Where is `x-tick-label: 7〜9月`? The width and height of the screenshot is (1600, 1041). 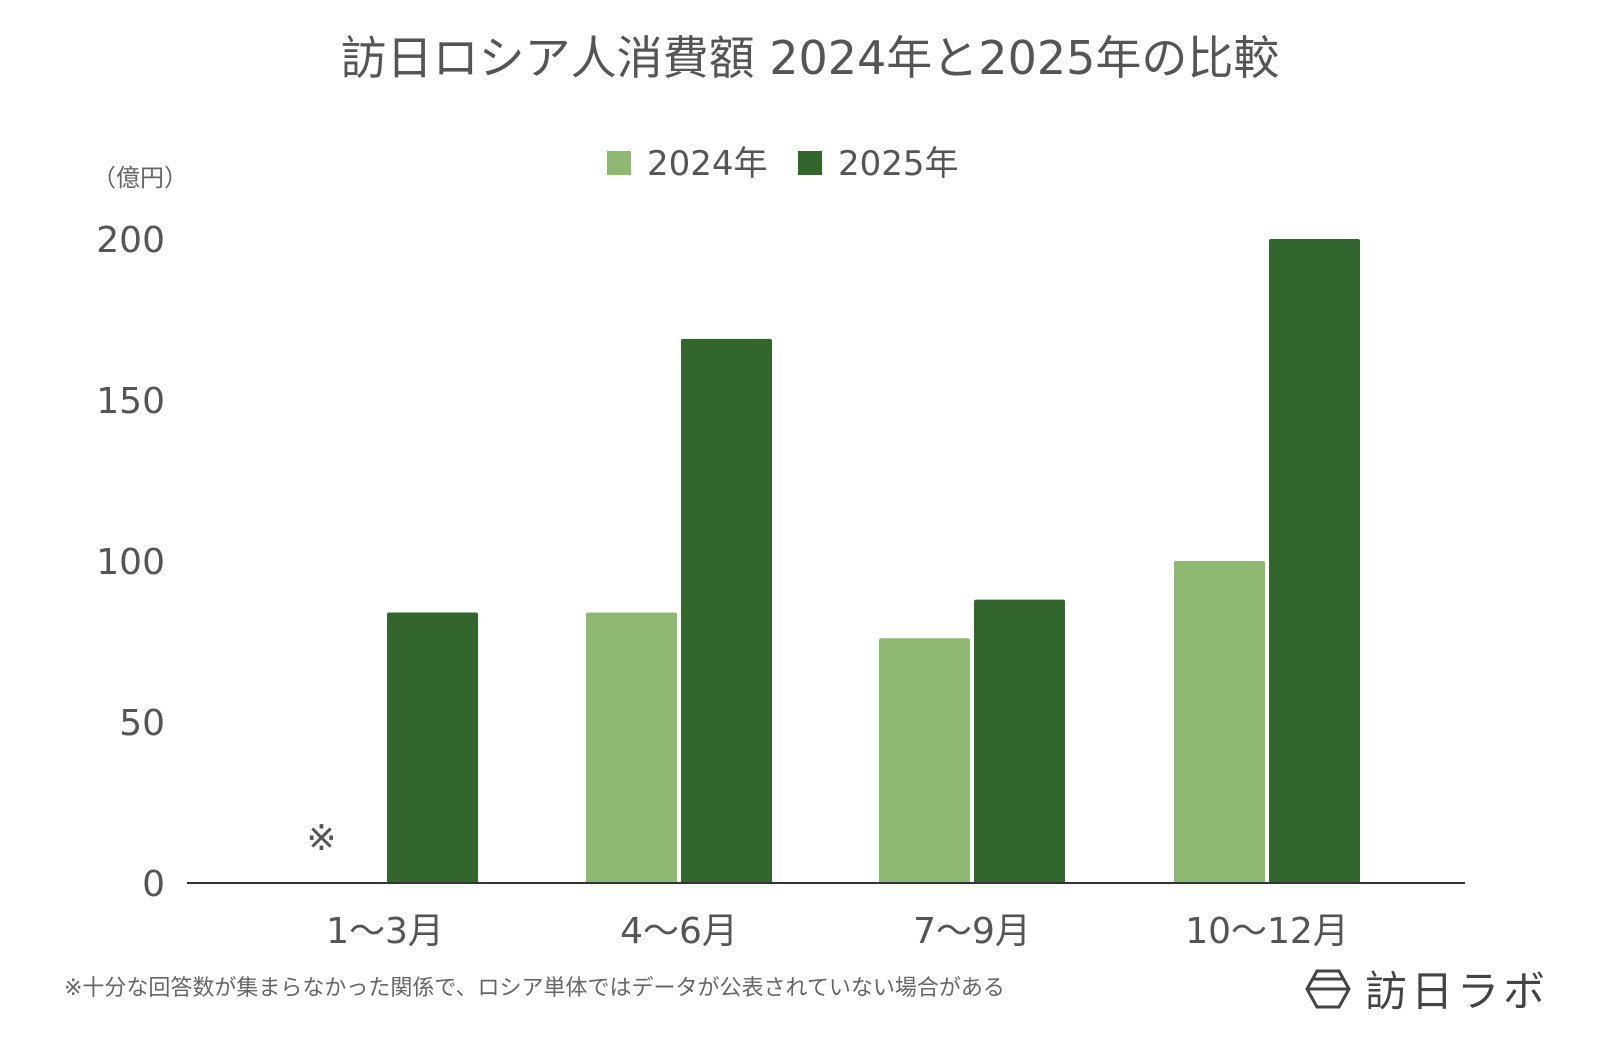 x-tick-label: 7〜9月 is located at coordinates (972, 931).